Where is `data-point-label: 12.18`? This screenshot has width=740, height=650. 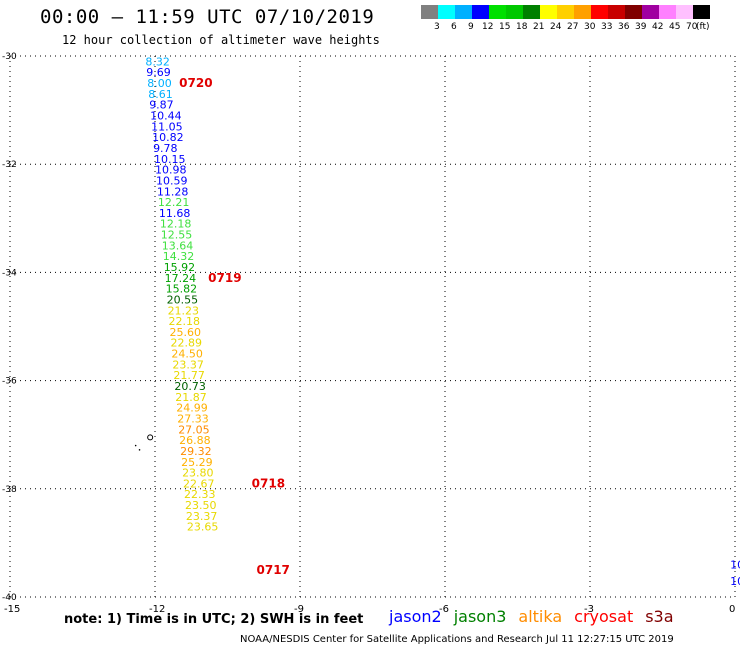 data-point-label: 12.18 is located at coordinates (176, 224).